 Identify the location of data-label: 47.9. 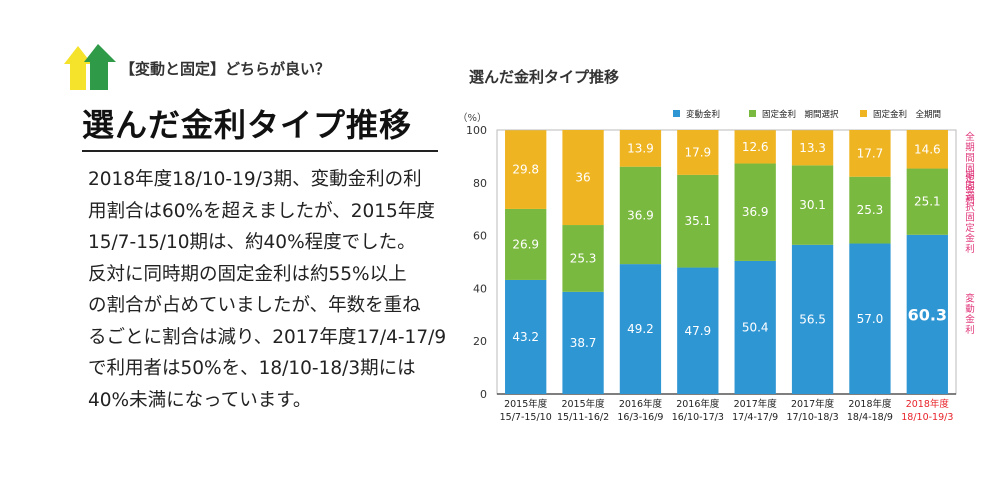
(697, 331).